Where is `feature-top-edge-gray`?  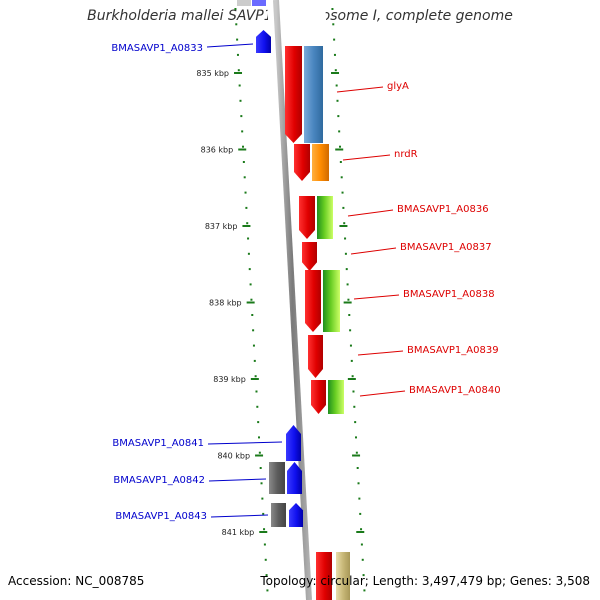
feature-top-edge-gray is located at coordinates (244, 3).